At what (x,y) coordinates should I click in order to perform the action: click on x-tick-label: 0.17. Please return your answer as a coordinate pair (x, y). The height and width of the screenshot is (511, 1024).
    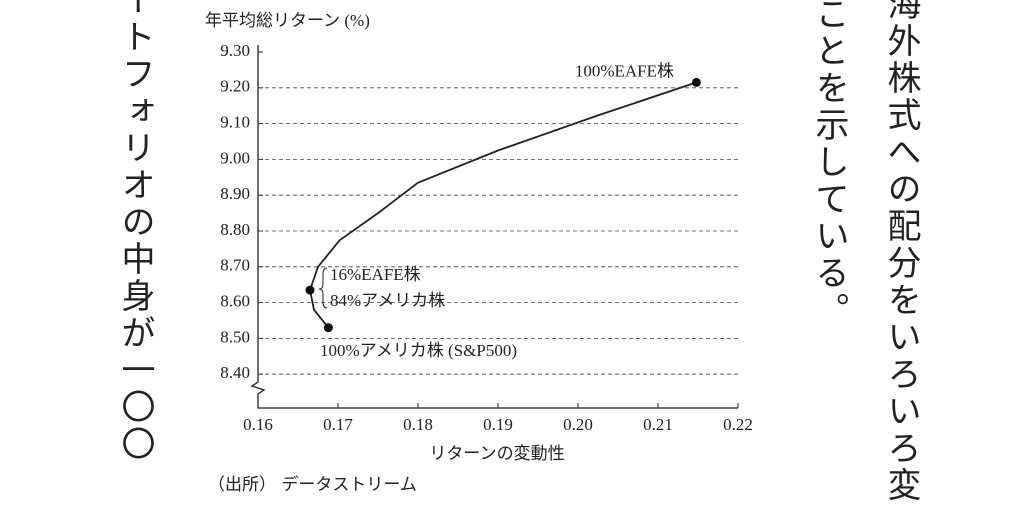
    Looking at the image, I should click on (338, 424).